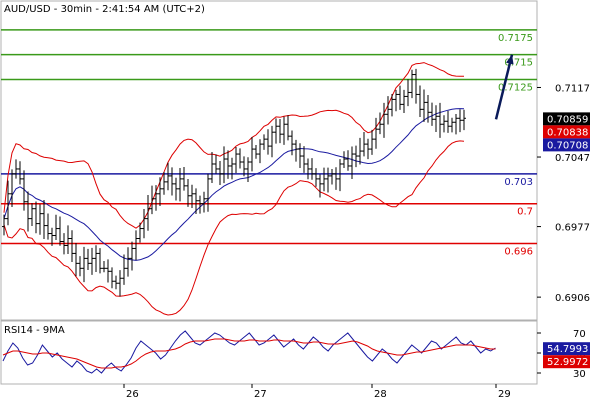 This screenshot has width=590, height=400. I want to click on rsi-plot-area, so click(269, 352).